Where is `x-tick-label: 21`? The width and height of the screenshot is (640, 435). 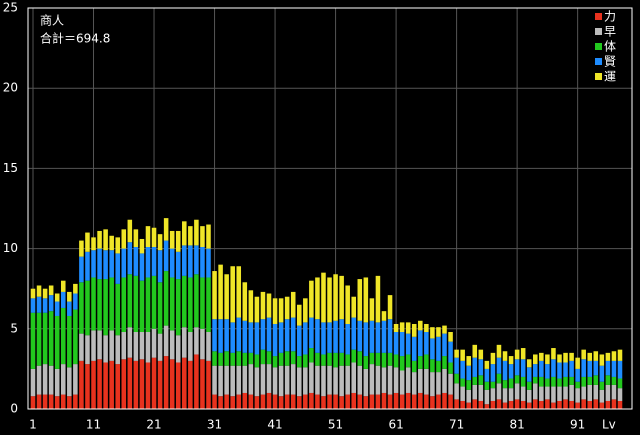 x-tick-label: 21 is located at coordinates (153, 425).